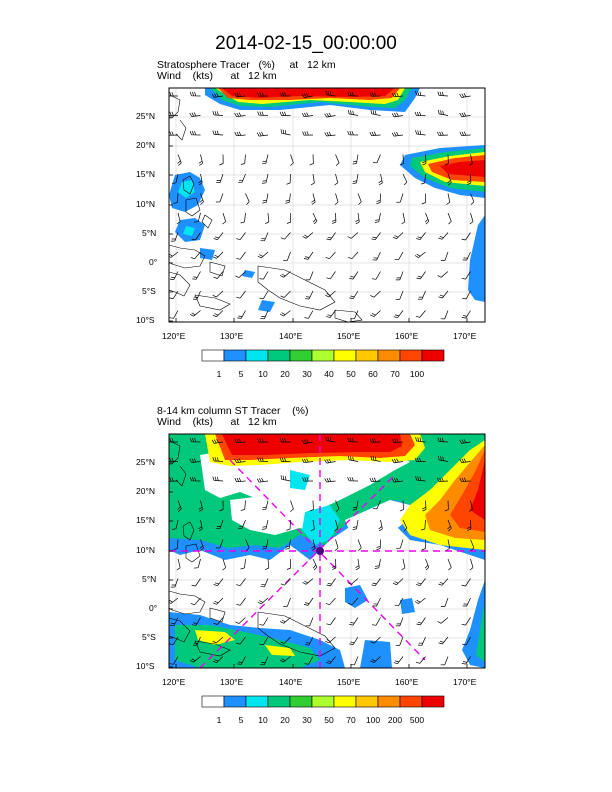 The width and height of the screenshot is (612, 792). I want to click on panel1-tracer-east, so click(442, 223).